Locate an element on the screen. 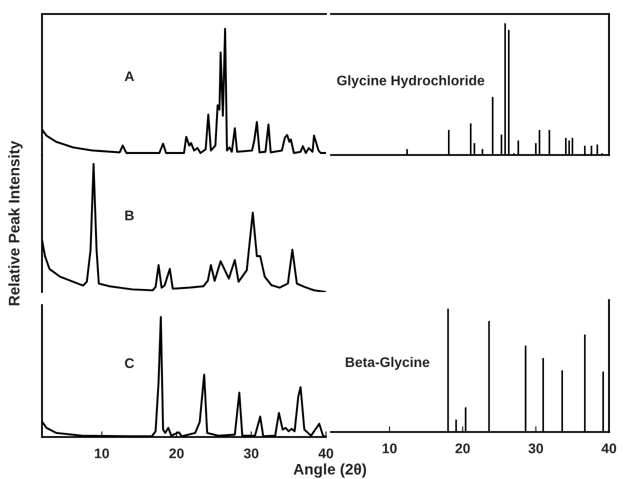 The height and width of the screenshot is (479, 623). annotation: Beta-Glycine is located at coordinates (388, 363).